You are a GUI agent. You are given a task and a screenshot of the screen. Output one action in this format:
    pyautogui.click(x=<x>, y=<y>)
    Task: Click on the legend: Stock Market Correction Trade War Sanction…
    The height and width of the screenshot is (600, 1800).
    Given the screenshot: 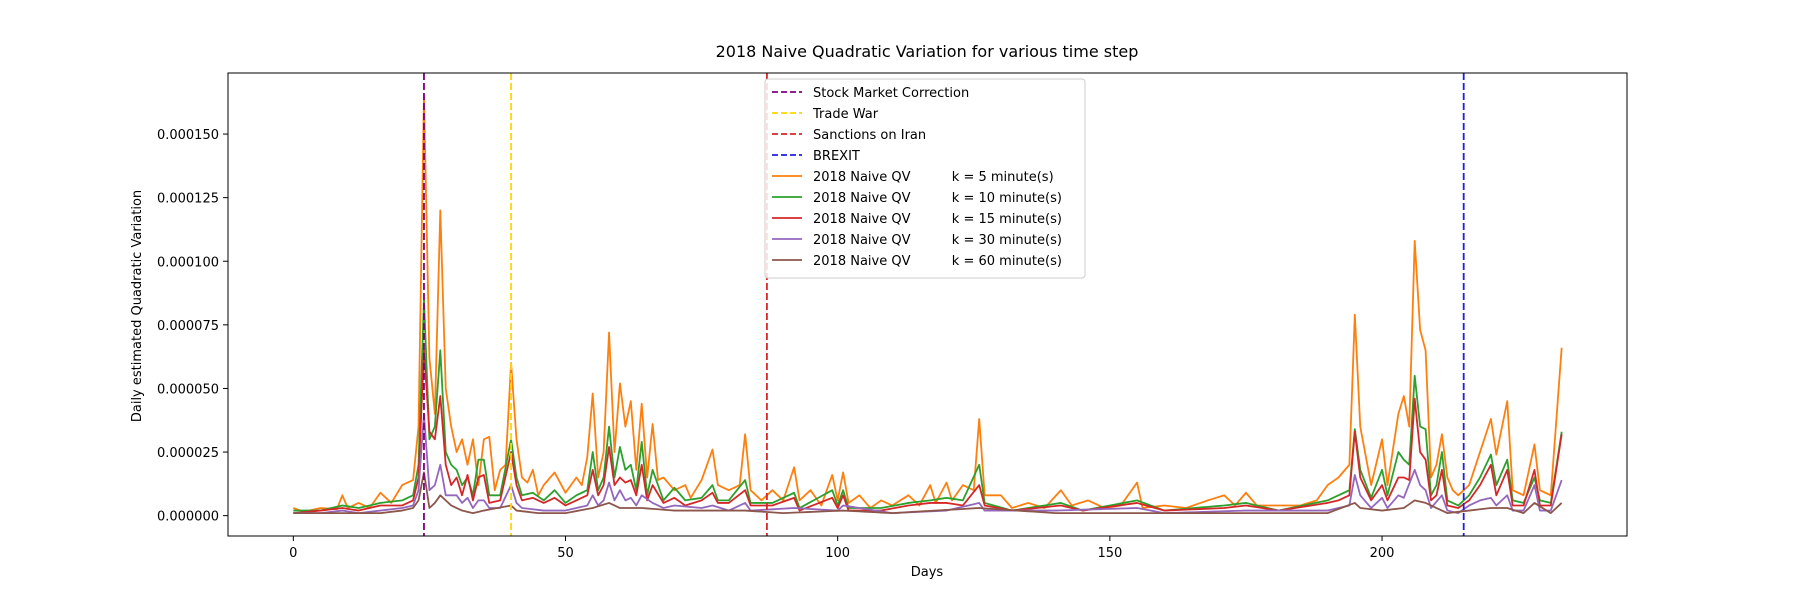 What is the action you would take?
    pyautogui.click(x=925, y=178)
    